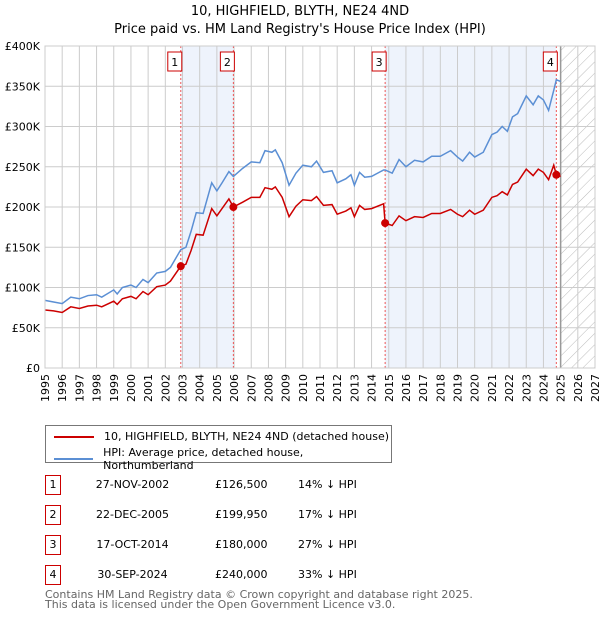  Describe the element at coordinates (23, 288) in the screenshot. I see `y-tick-label: £100K` at that location.